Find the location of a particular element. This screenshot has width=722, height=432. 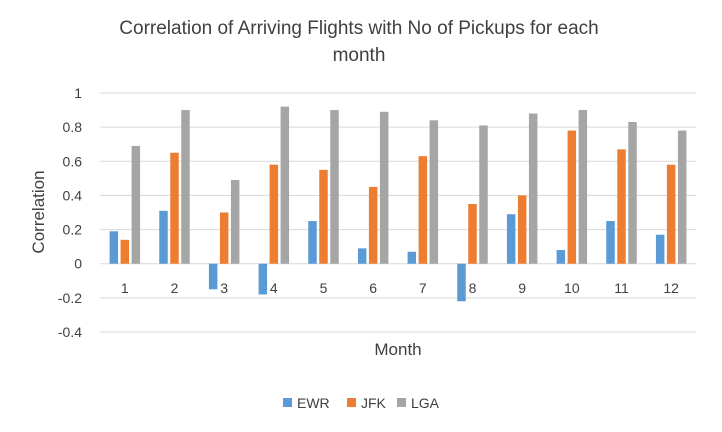

x-tick-label: 11 is located at coordinates (621, 288).